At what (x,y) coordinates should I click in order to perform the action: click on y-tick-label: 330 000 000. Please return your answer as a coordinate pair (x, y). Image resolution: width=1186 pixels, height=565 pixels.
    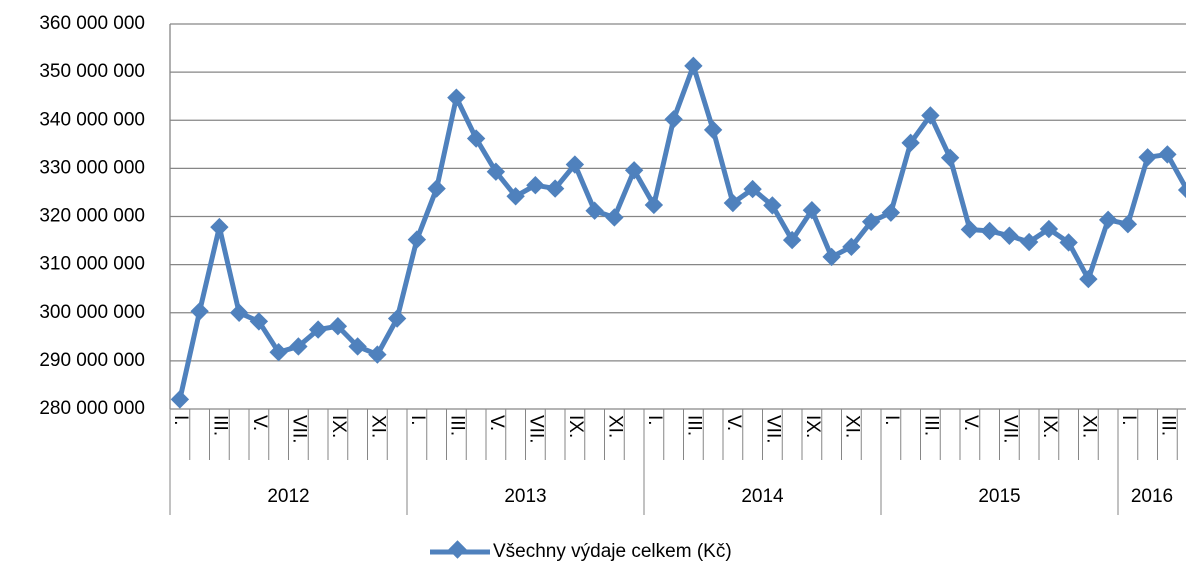
    Looking at the image, I should click on (92, 167).